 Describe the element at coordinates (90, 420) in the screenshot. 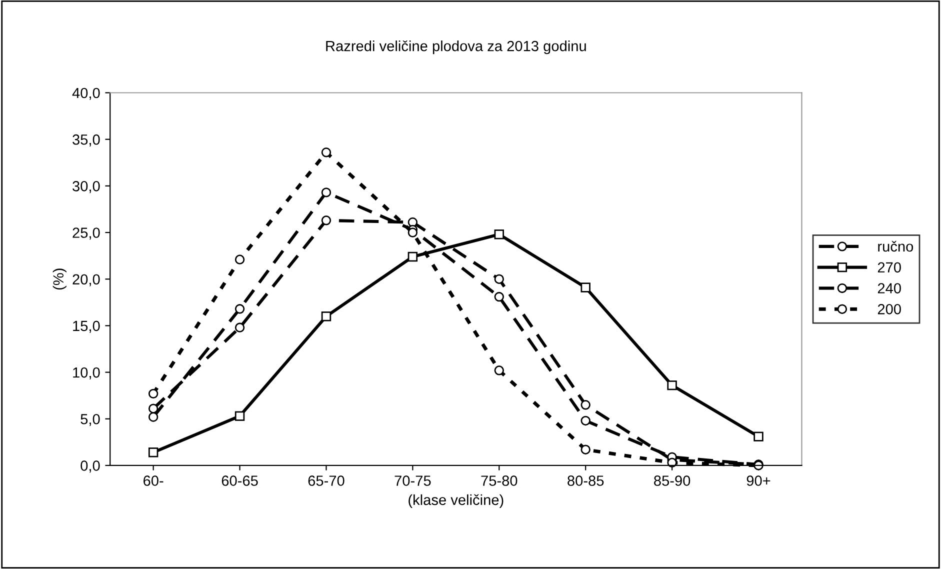

I see `y-tick-label: 5,0` at that location.